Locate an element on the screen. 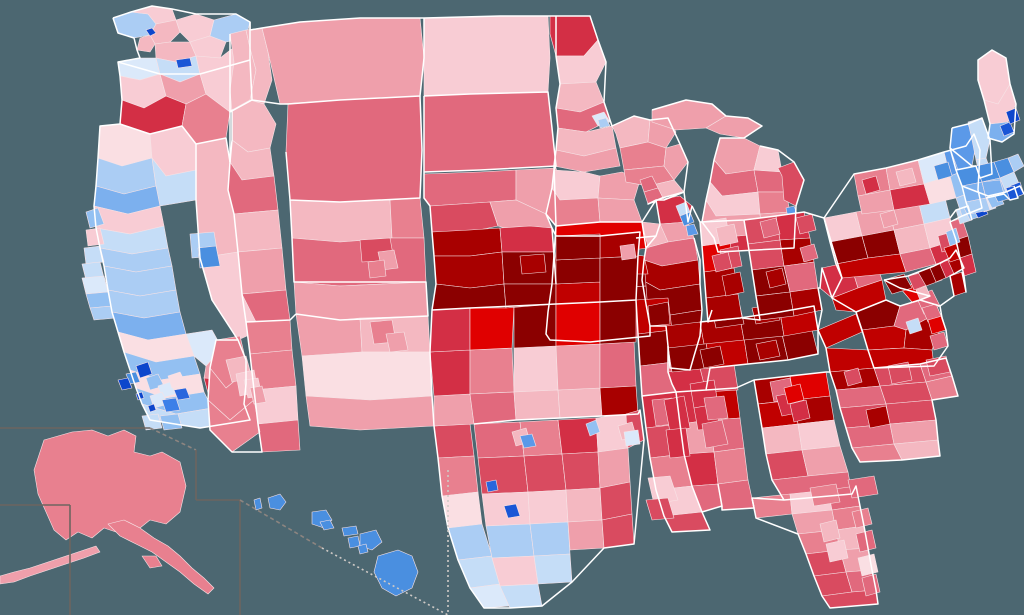  alaska-district-polygon is located at coordinates (110, 485).